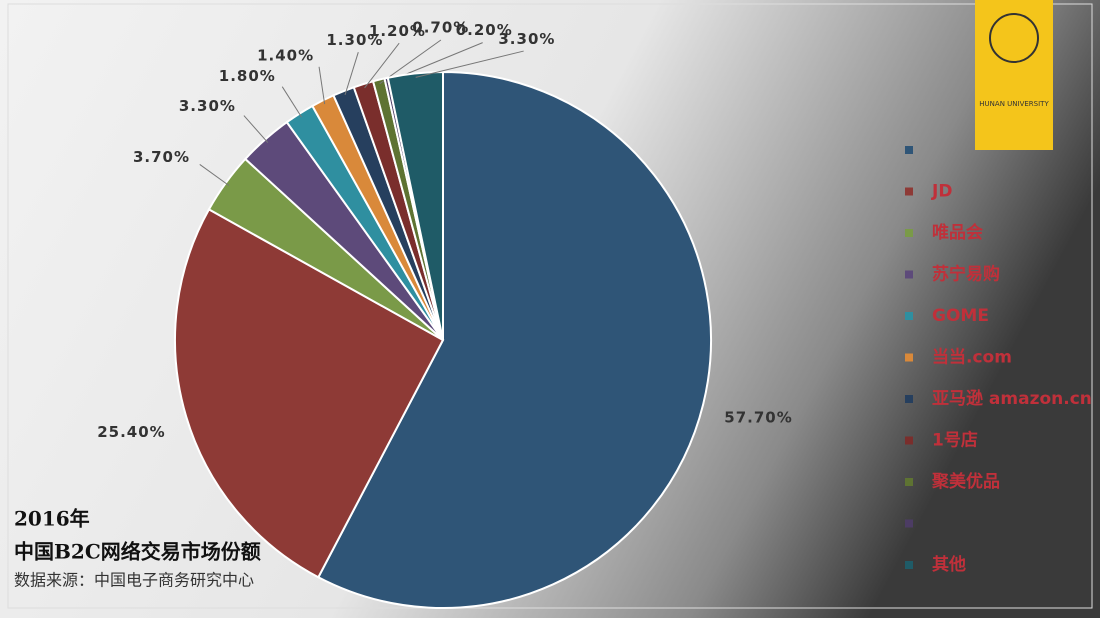 This screenshot has height=618, width=1100. Describe the element at coordinates (161, 157) in the screenshot. I see `data-label: 3.70%` at that location.